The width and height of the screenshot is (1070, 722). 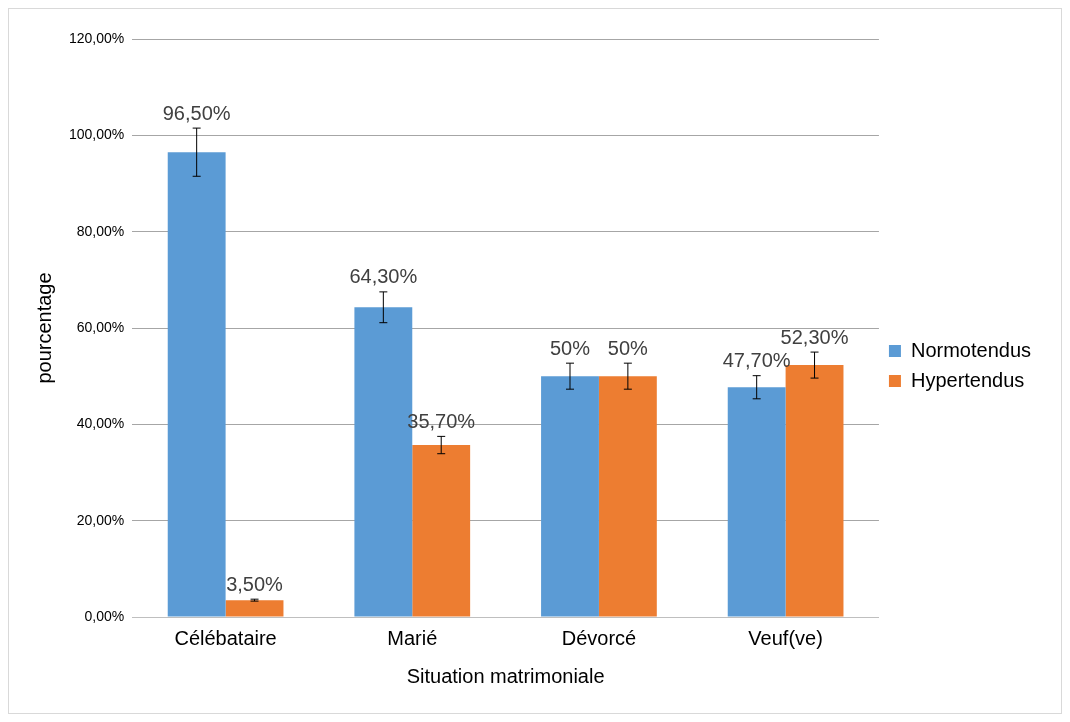 I want to click on x-tick-label: Célébataire, so click(x=225, y=637).